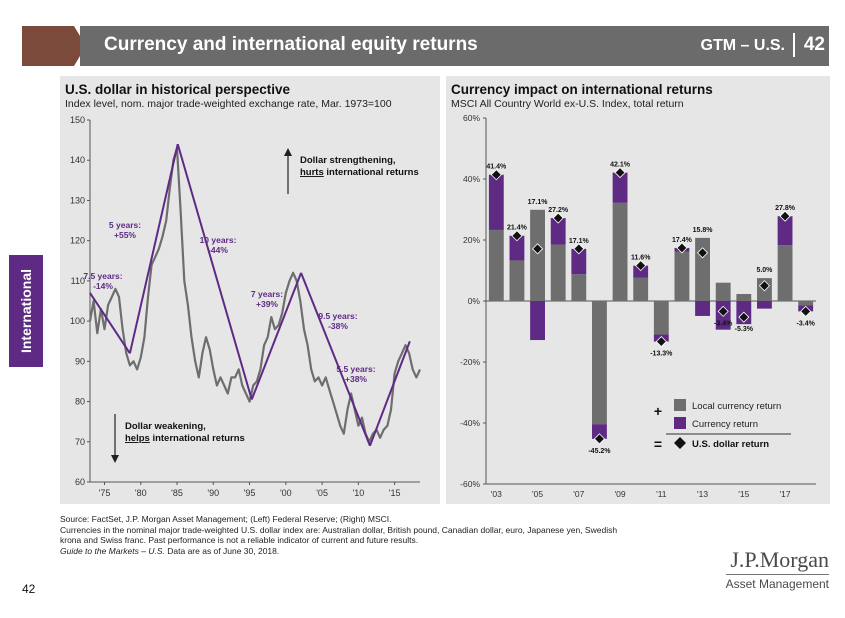 The width and height of the screenshot is (845, 618). I want to click on left-y-tick-label: 120, so click(77, 241).